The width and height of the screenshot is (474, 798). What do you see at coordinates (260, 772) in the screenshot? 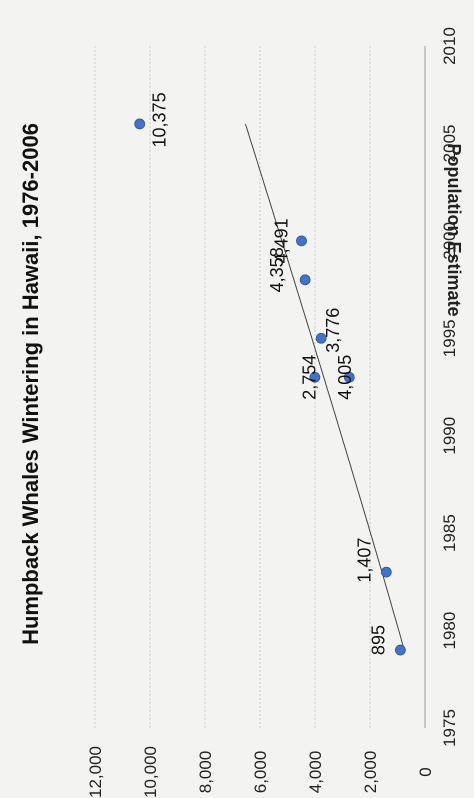
I see `y-tick-label: 6,000` at bounding box center [260, 772].